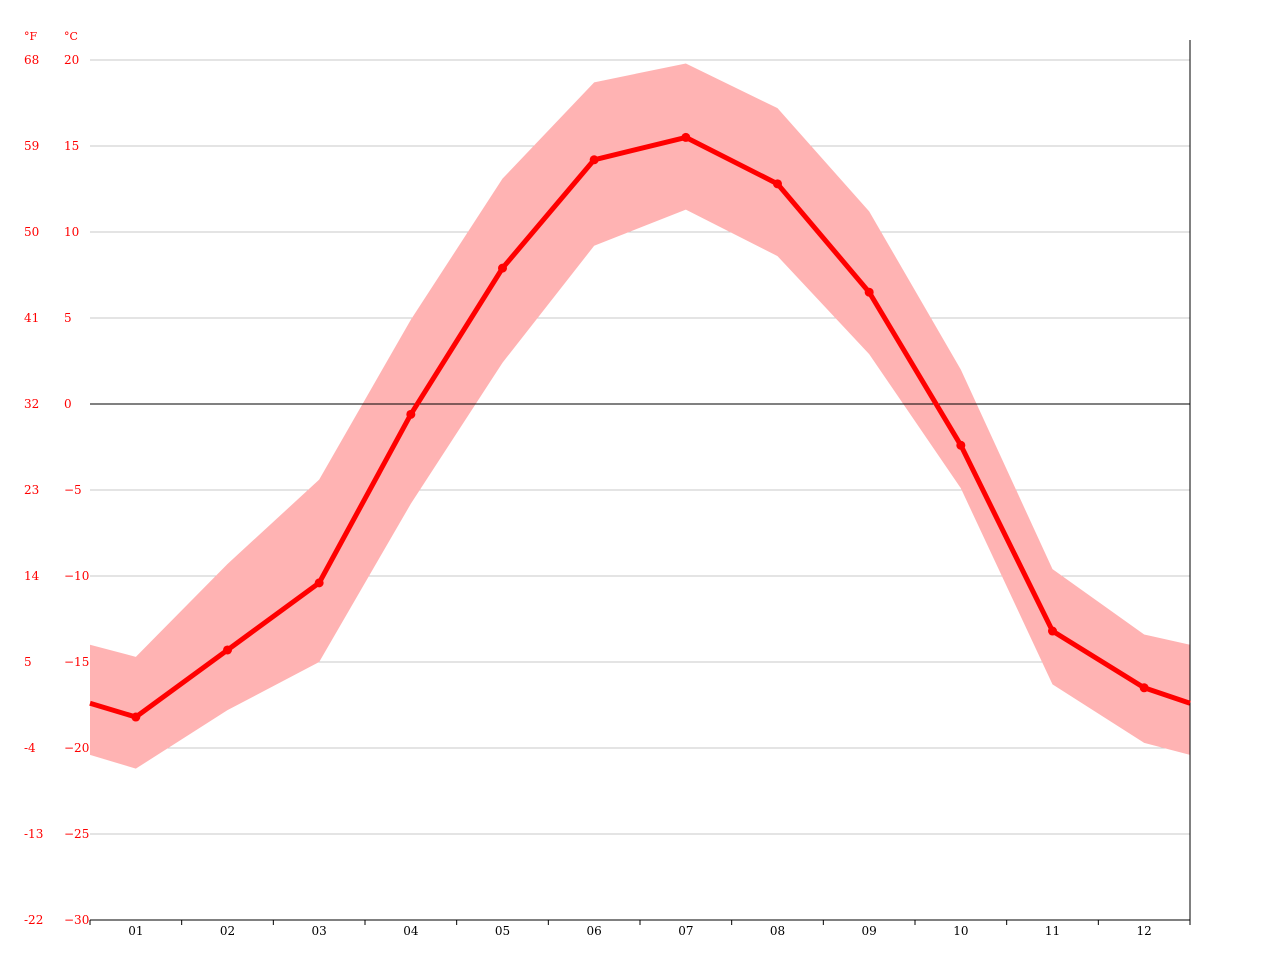  Describe the element at coordinates (76, 834) in the screenshot. I see `y-tick-label-celsius: −25` at that location.